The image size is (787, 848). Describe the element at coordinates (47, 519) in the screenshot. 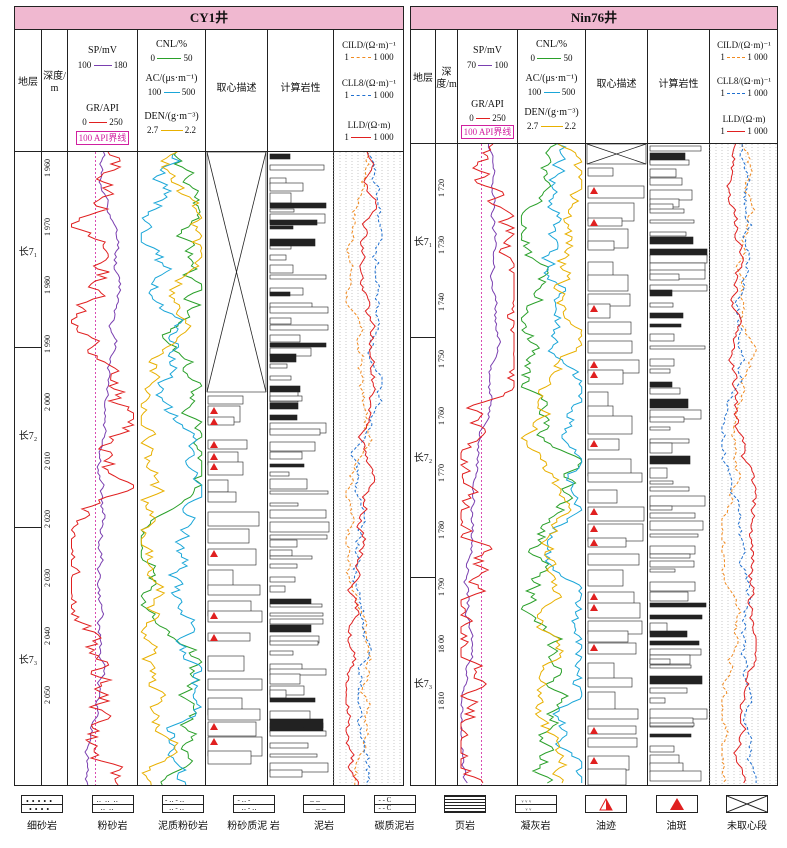

I see `depth-tick-label: 2 020` at that location.